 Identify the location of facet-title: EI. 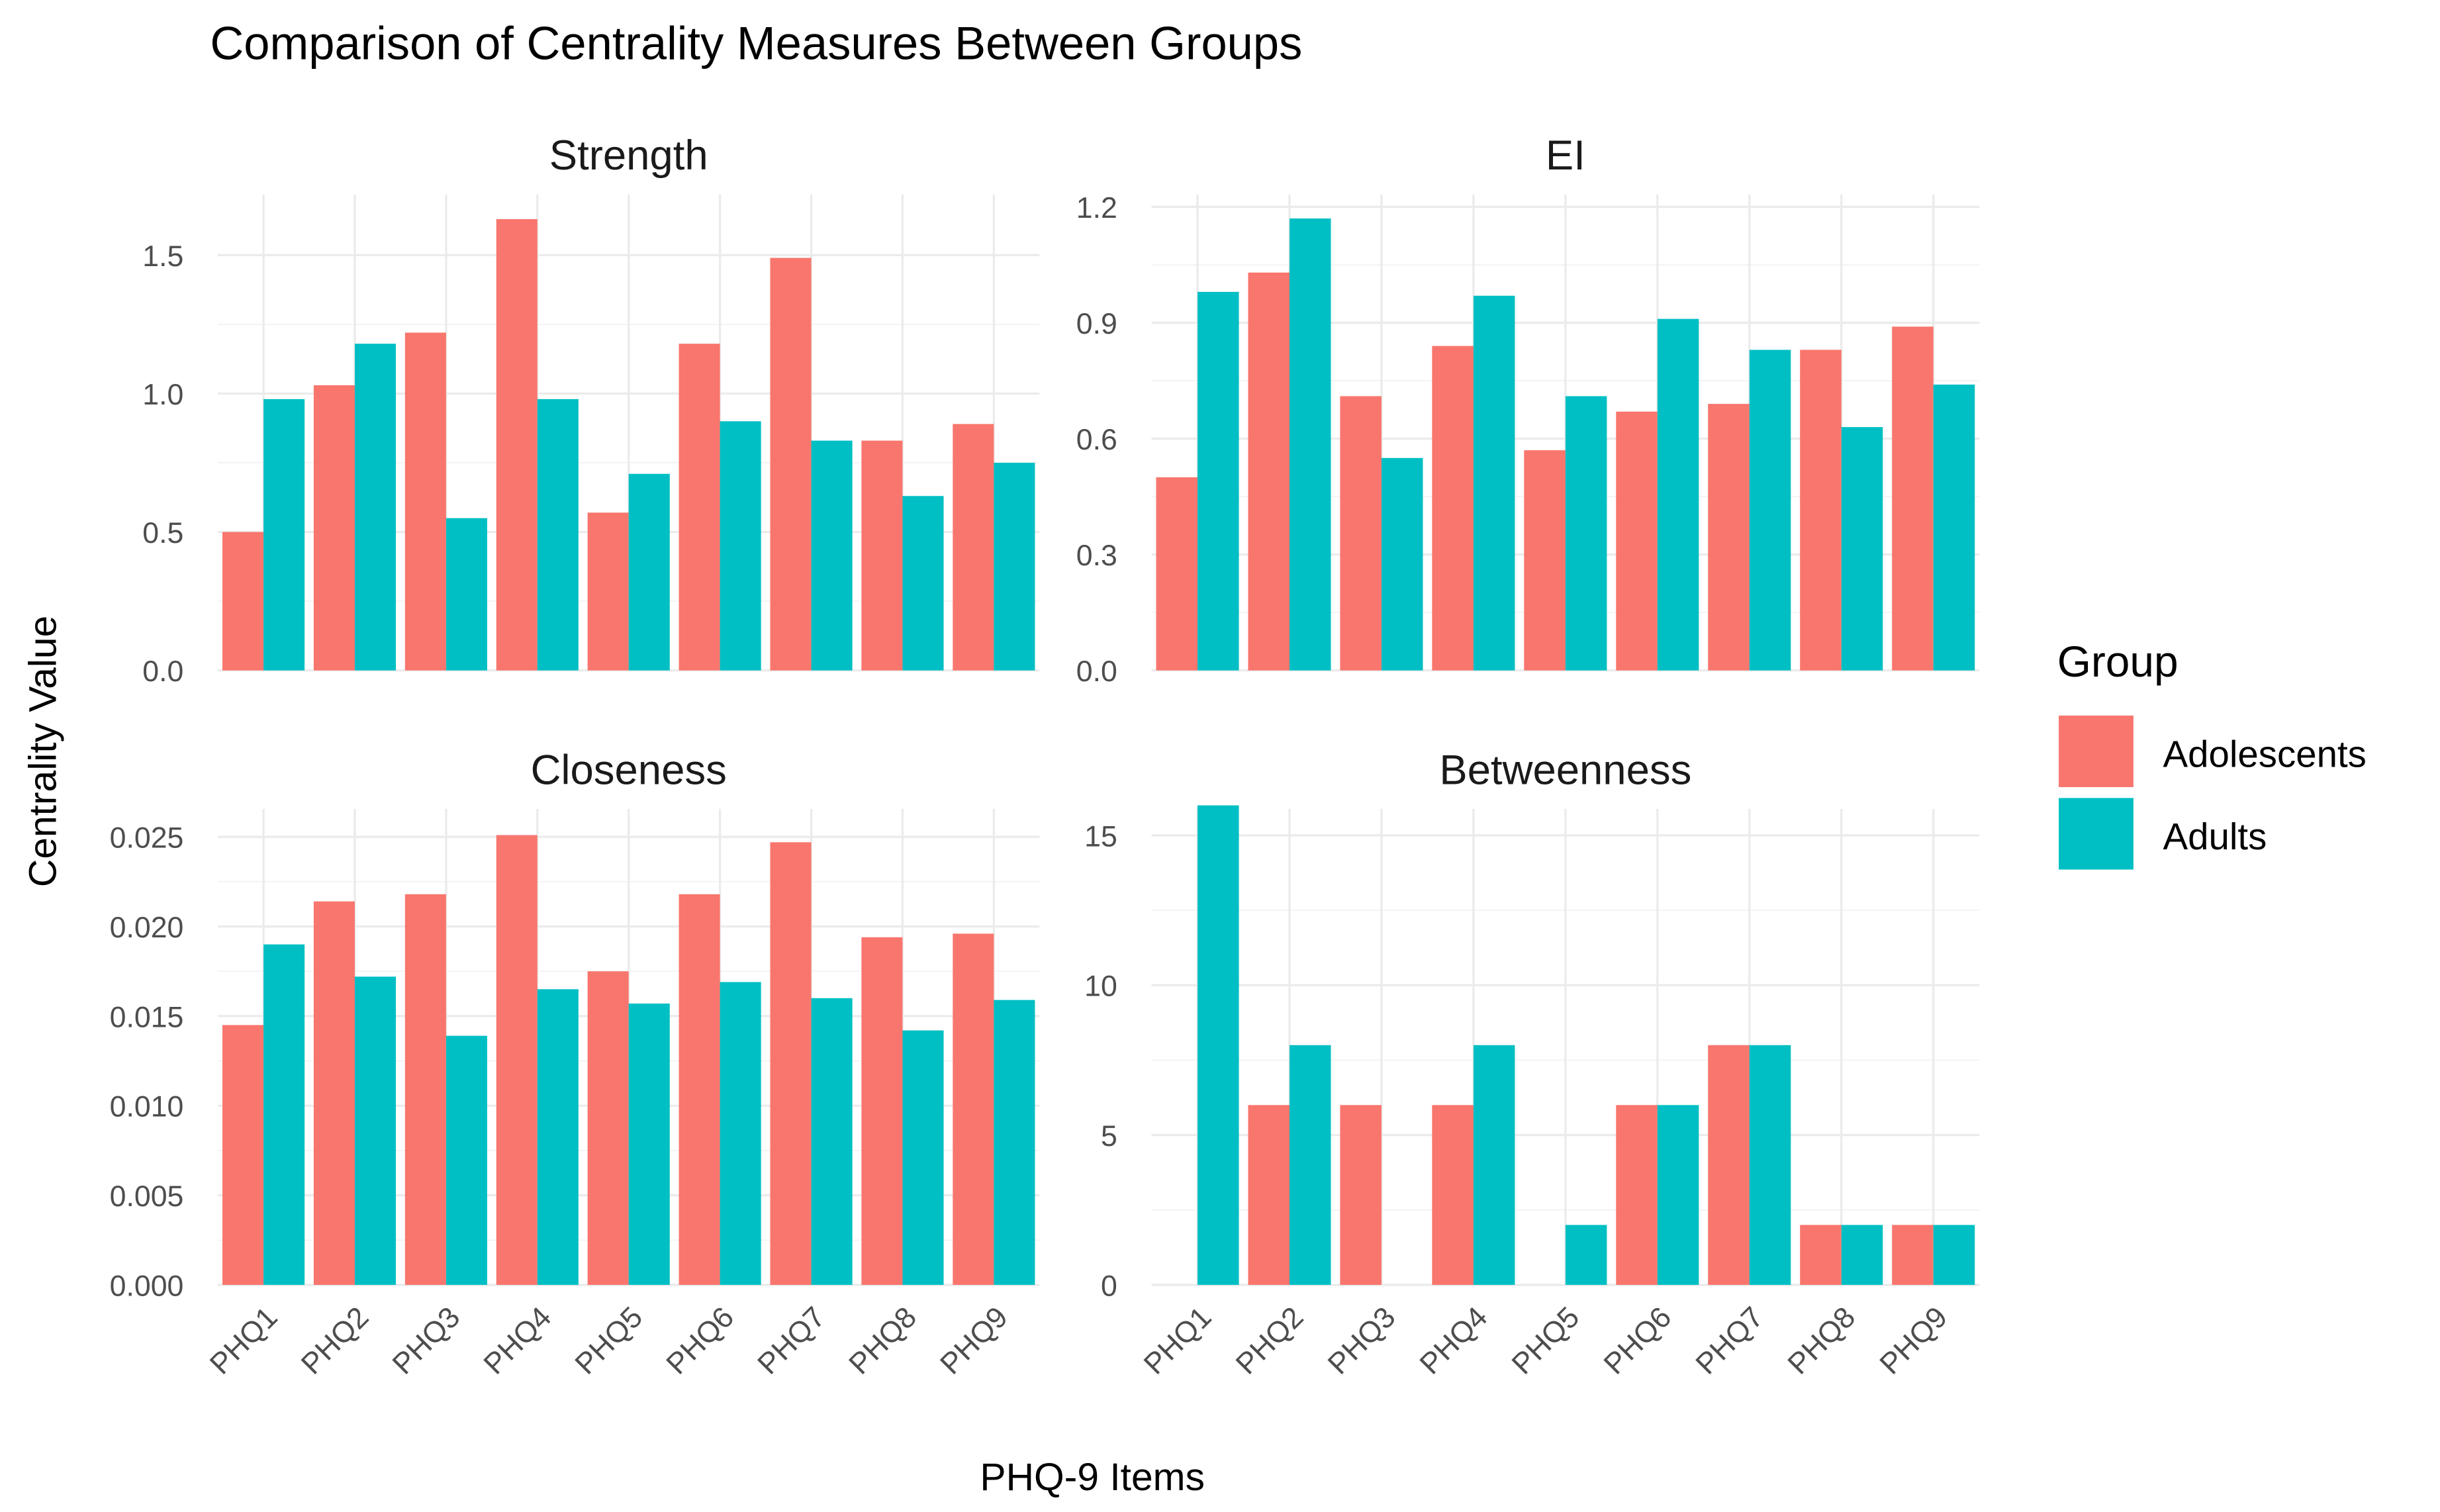
(1565, 155).